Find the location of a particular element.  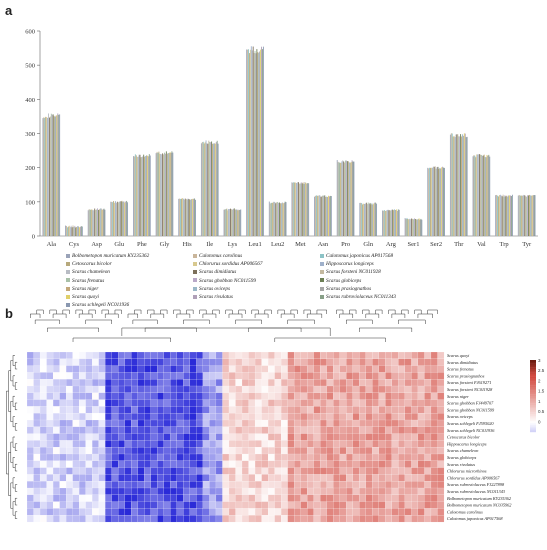

x-tick-label: Arg is located at coordinates (391, 244).